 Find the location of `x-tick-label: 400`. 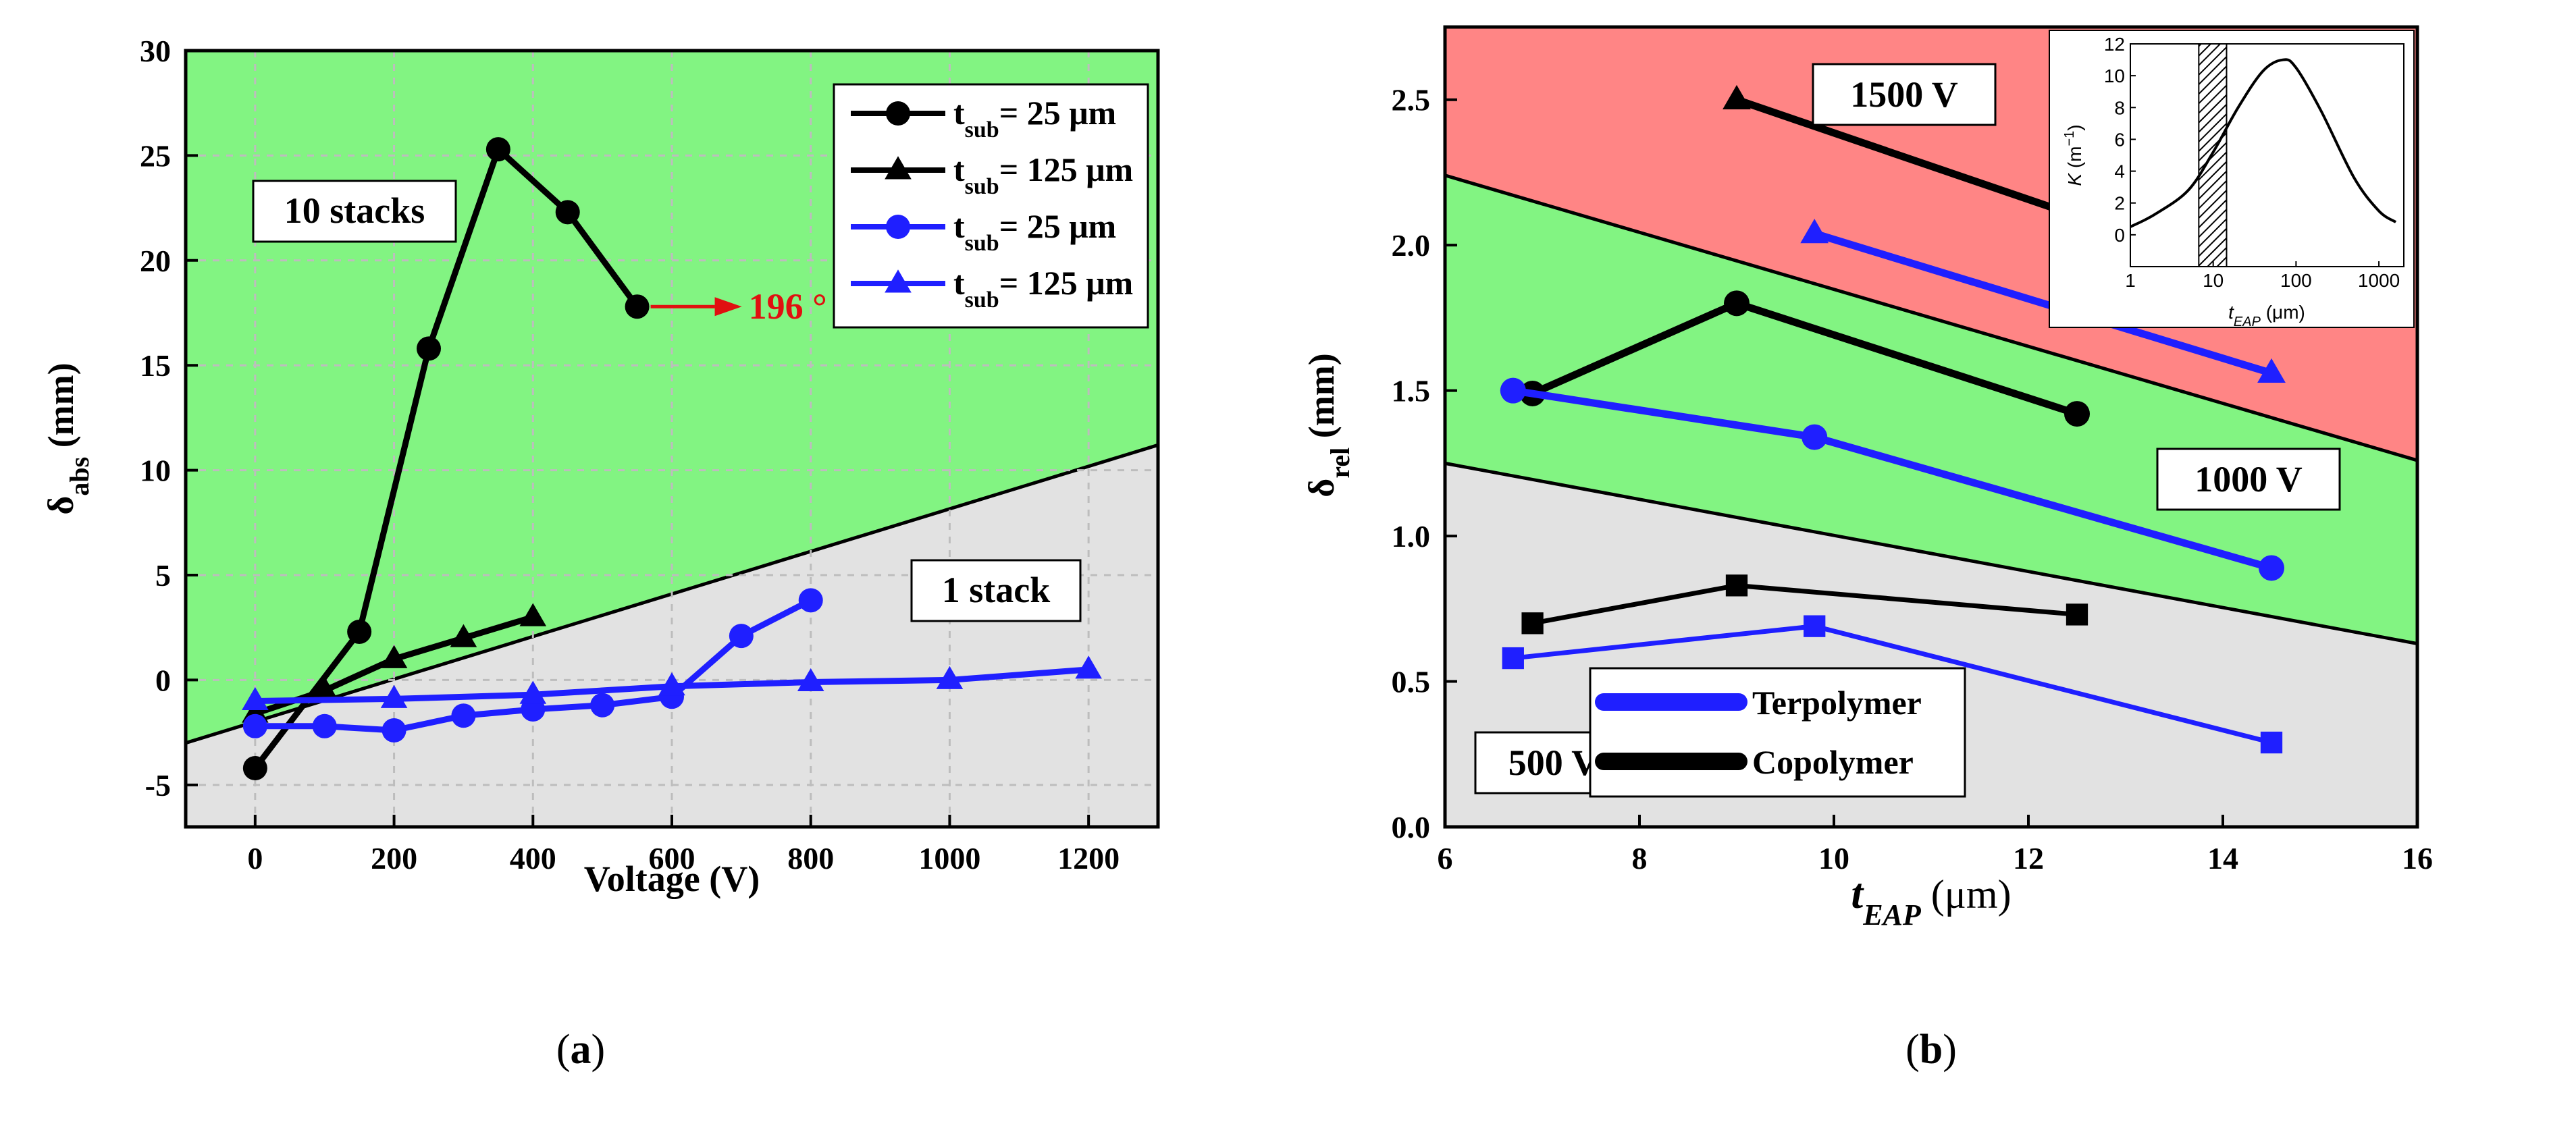

x-tick-label: 400 is located at coordinates (533, 858).